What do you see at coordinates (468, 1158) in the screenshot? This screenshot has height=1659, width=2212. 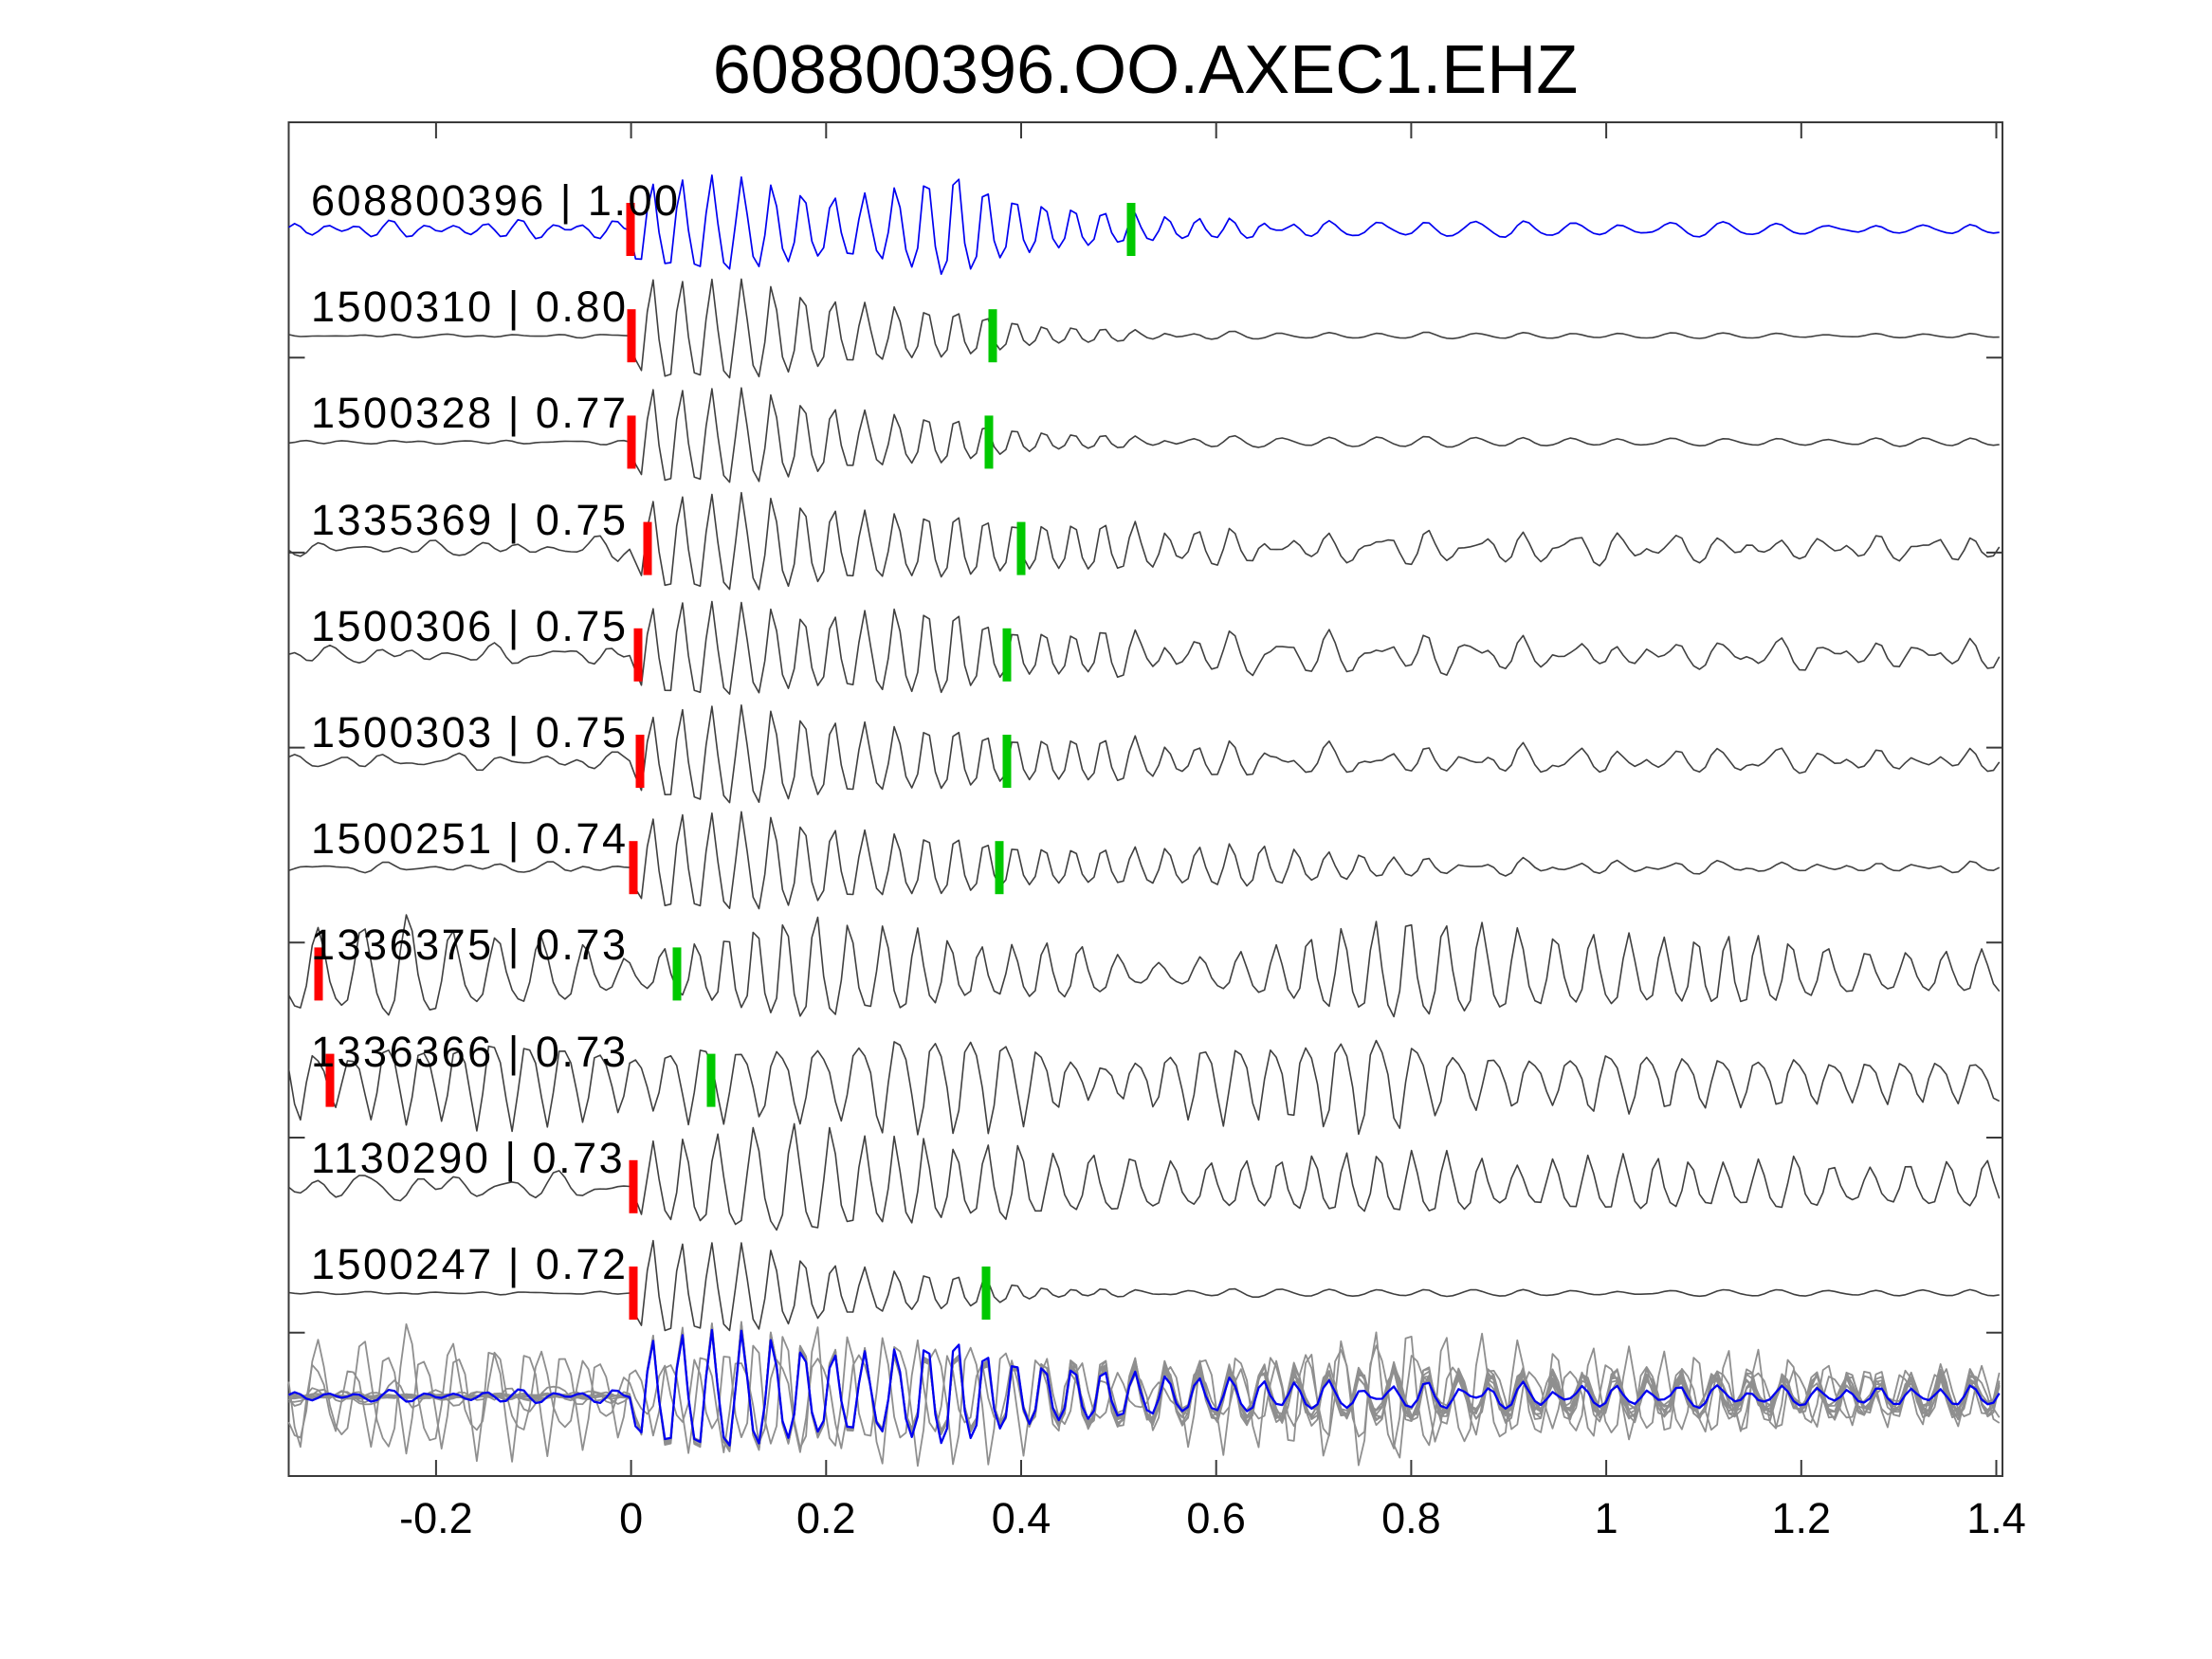 I see `svg-text: 1130290 | 0.73` at bounding box center [468, 1158].